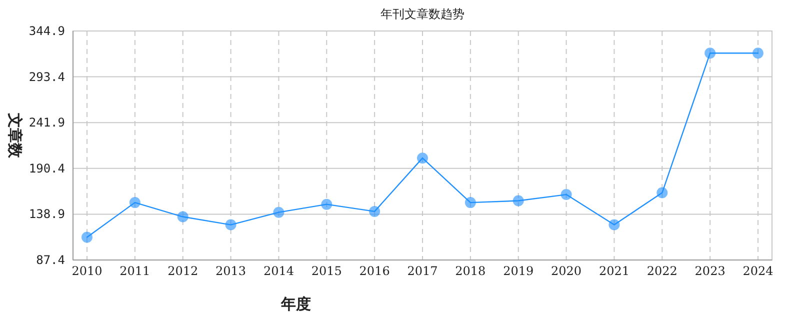 The width and height of the screenshot is (798, 330). What do you see at coordinates (518, 271) in the screenshot?
I see `x-tick-label: 2019` at bounding box center [518, 271].